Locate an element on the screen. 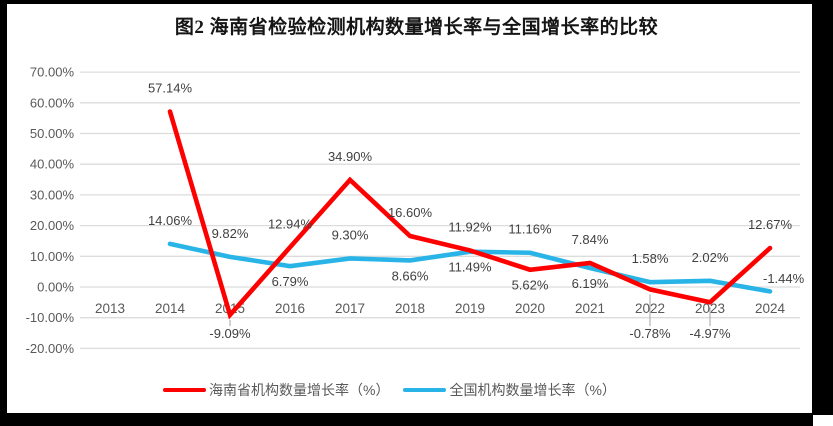 This screenshot has height=426, width=833. x-axis-category-label: 2024 is located at coordinates (770, 308).